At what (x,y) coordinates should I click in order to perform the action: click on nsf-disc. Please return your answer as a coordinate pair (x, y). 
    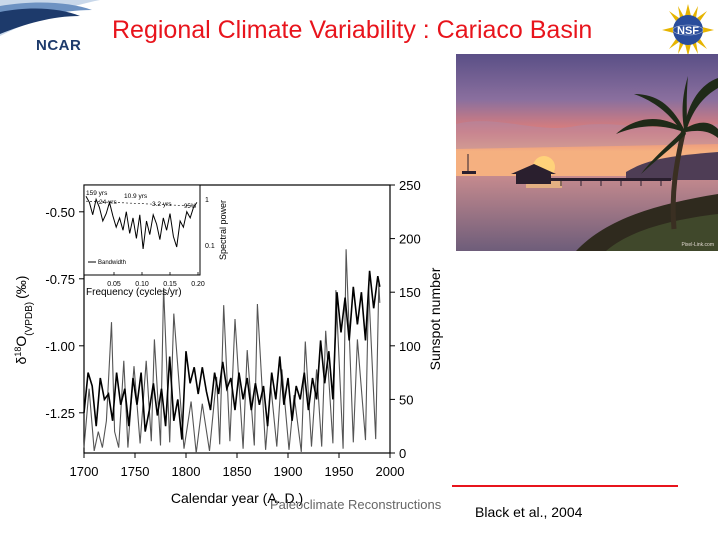
    Looking at the image, I should click on (688, 30).